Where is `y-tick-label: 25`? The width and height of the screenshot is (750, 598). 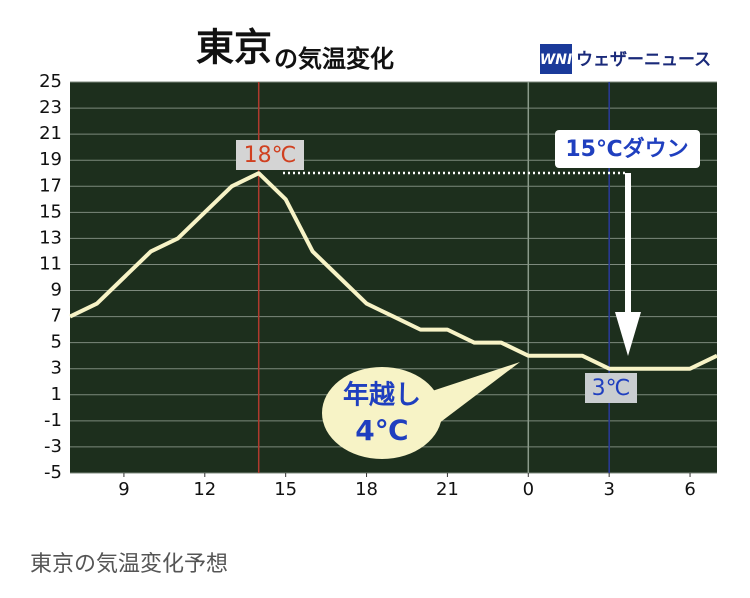
y-tick-label: 25 is located at coordinates (50, 81).